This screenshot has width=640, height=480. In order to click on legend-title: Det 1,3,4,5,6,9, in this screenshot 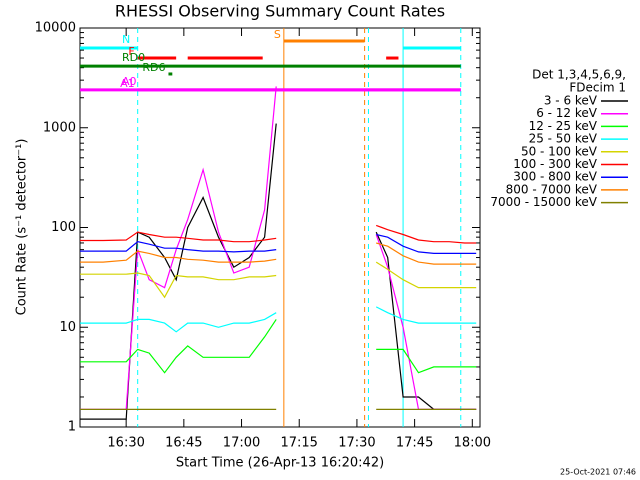, I will do `click(579, 75)`.